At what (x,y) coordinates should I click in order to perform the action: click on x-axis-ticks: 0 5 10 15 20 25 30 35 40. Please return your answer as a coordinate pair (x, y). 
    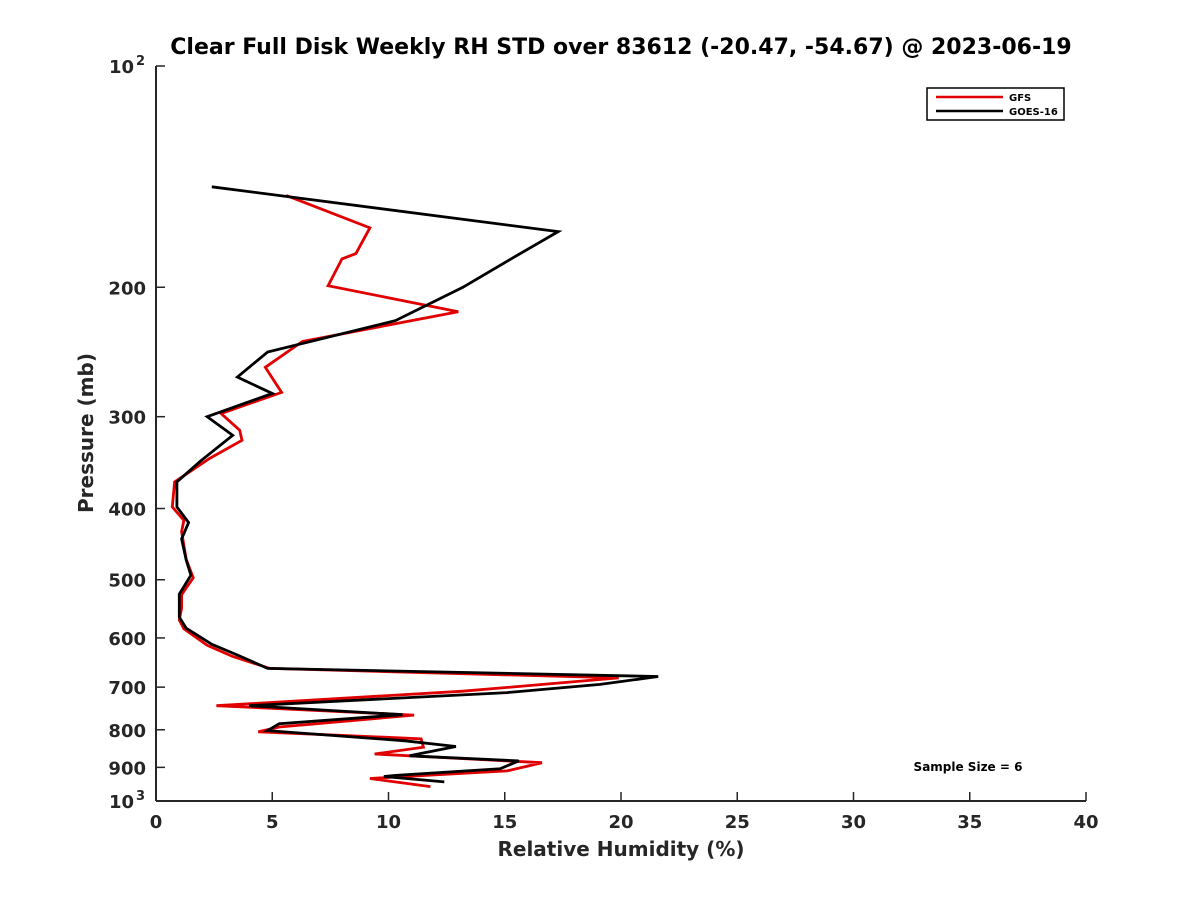
    Looking at the image, I should click on (624, 812).